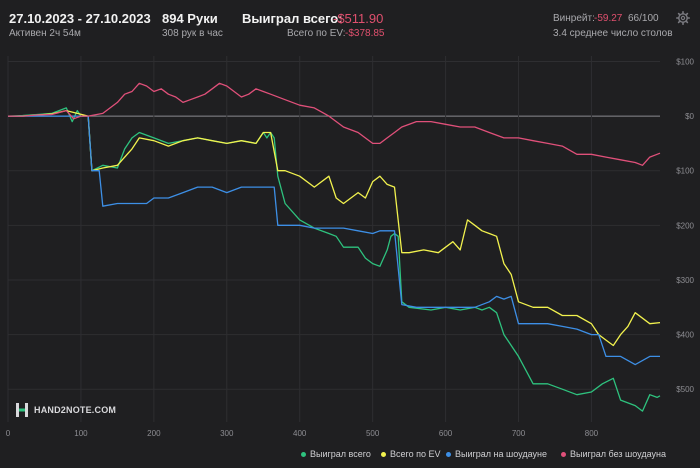 This screenshot has height=468, width=700. What do you see at coordinates (300, 433) in the screenshot?
I see `x-tick-label: 400` at bounding box center [300, 433].